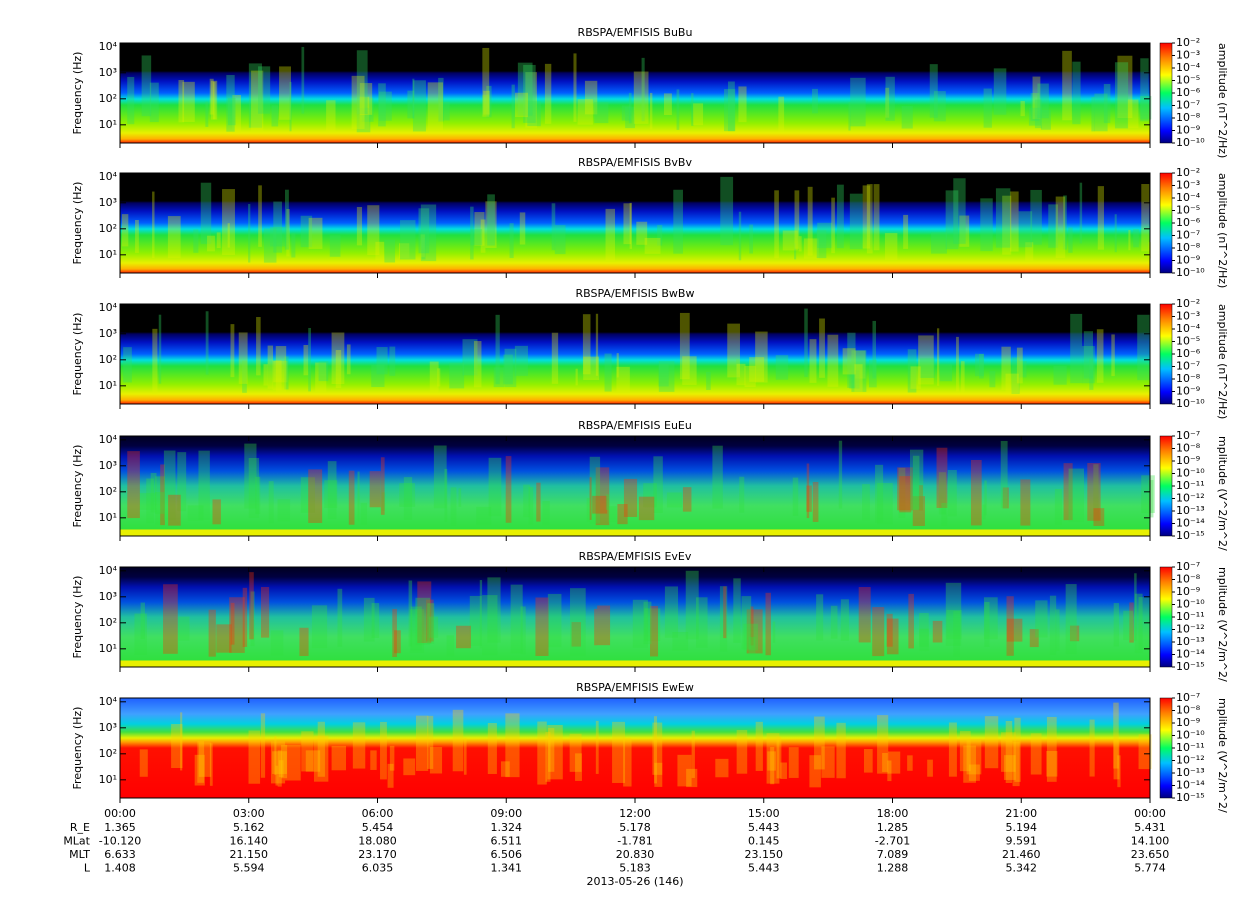 The image size is (1248, 899). What do you see at coordinates (1150, 827) in the screenshot?
I see `row-value: 5.431` at bounding box center [1150, 827].